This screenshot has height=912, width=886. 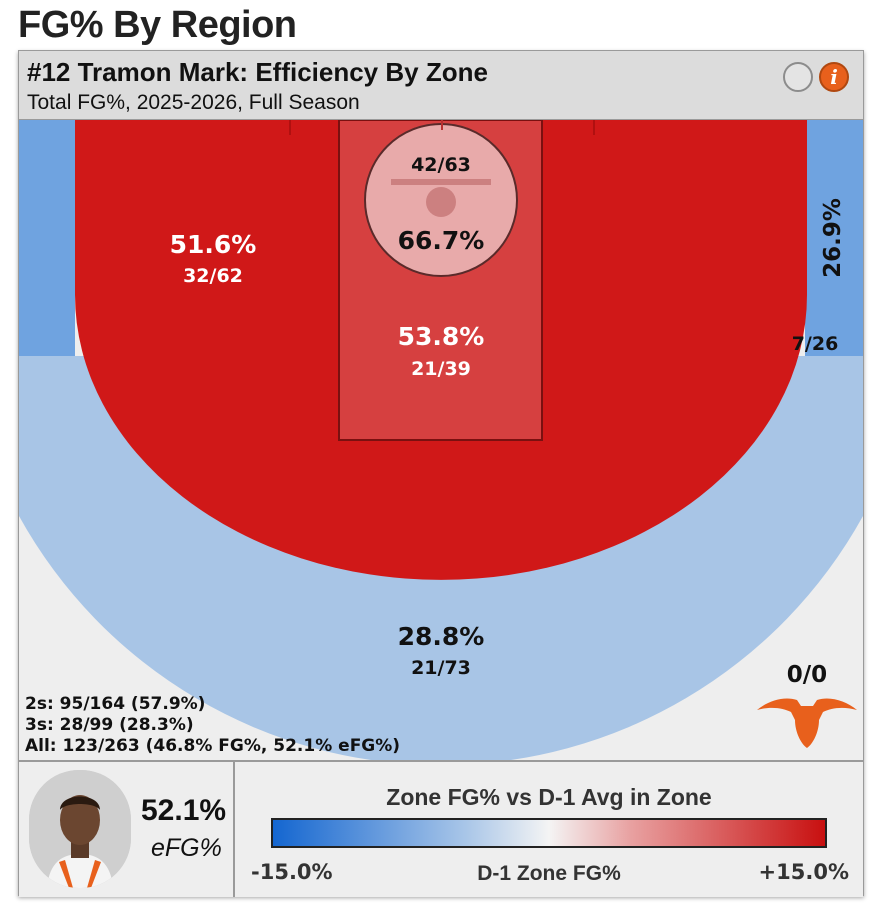 What do you see at coordinates (234, 829) in the screenshot?
I see `footer-divider` at bounding box center [234, 829].